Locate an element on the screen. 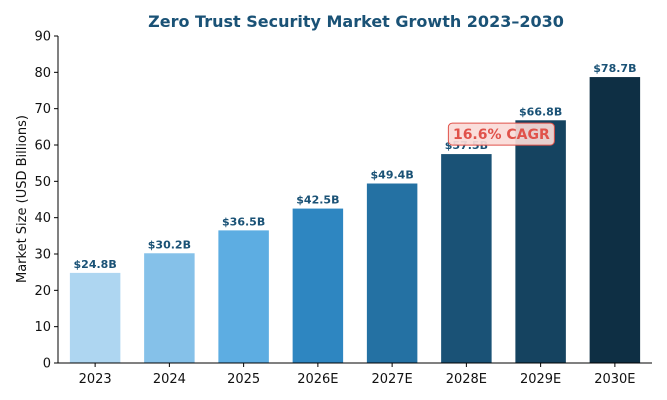 Image resolution: width=667 pixels, height=400 pixels. y-tick-label-10: 10 is located at coordinates (42, 327).